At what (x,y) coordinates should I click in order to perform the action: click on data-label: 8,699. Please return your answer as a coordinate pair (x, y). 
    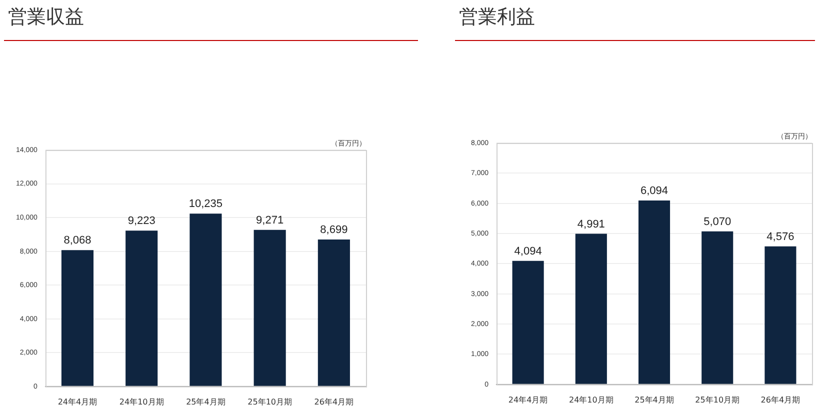
    Looking at the image, I should click on (334, 230).